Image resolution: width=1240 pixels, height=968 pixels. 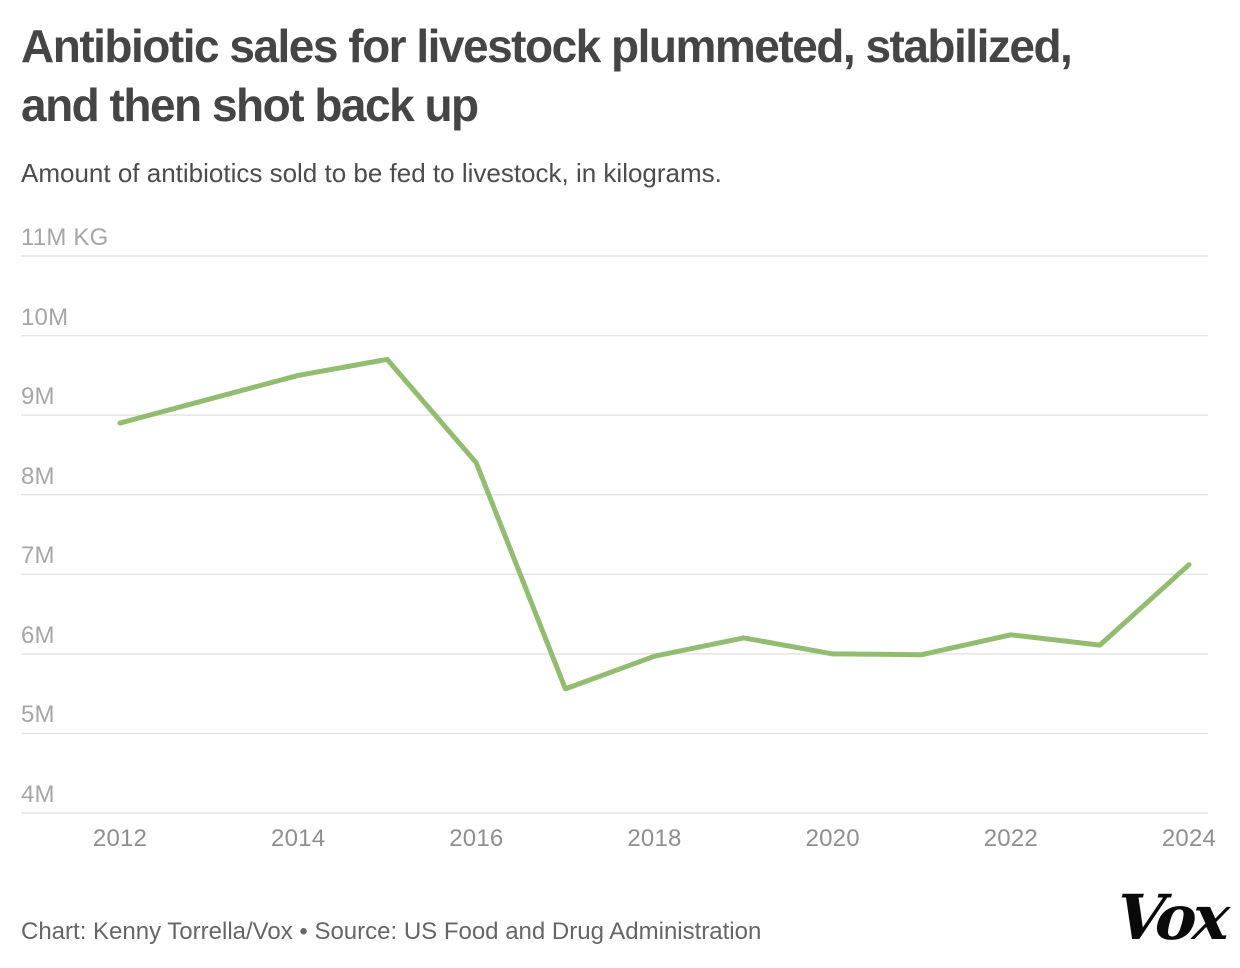 What do you see at coordinates (250, 105) in the screenshot?
I see `chart-title-line-2: and then shot back up` at bounding box center [250, 105].